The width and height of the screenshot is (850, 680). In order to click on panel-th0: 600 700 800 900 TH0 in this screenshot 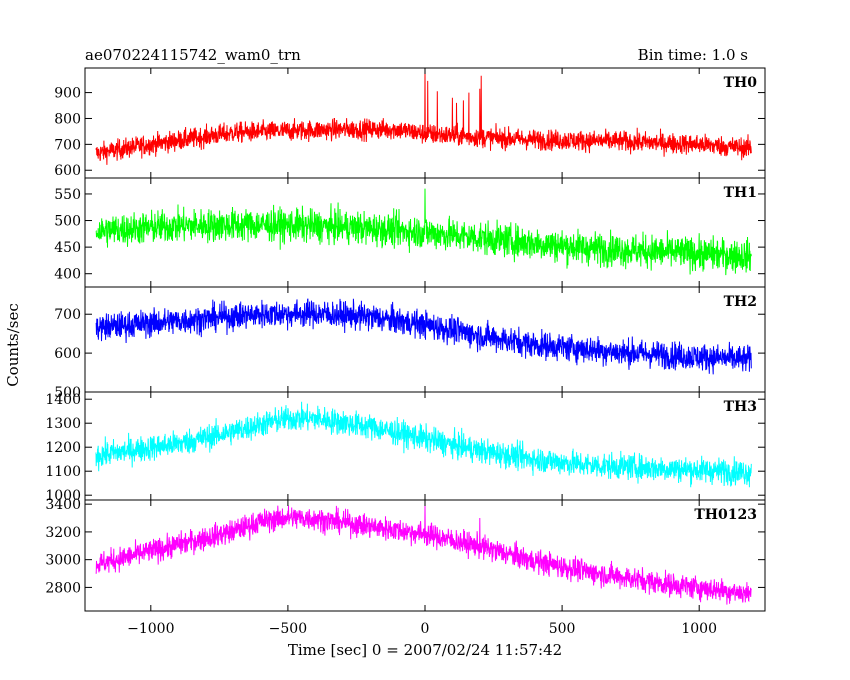, I will do `click(410, 123)`.